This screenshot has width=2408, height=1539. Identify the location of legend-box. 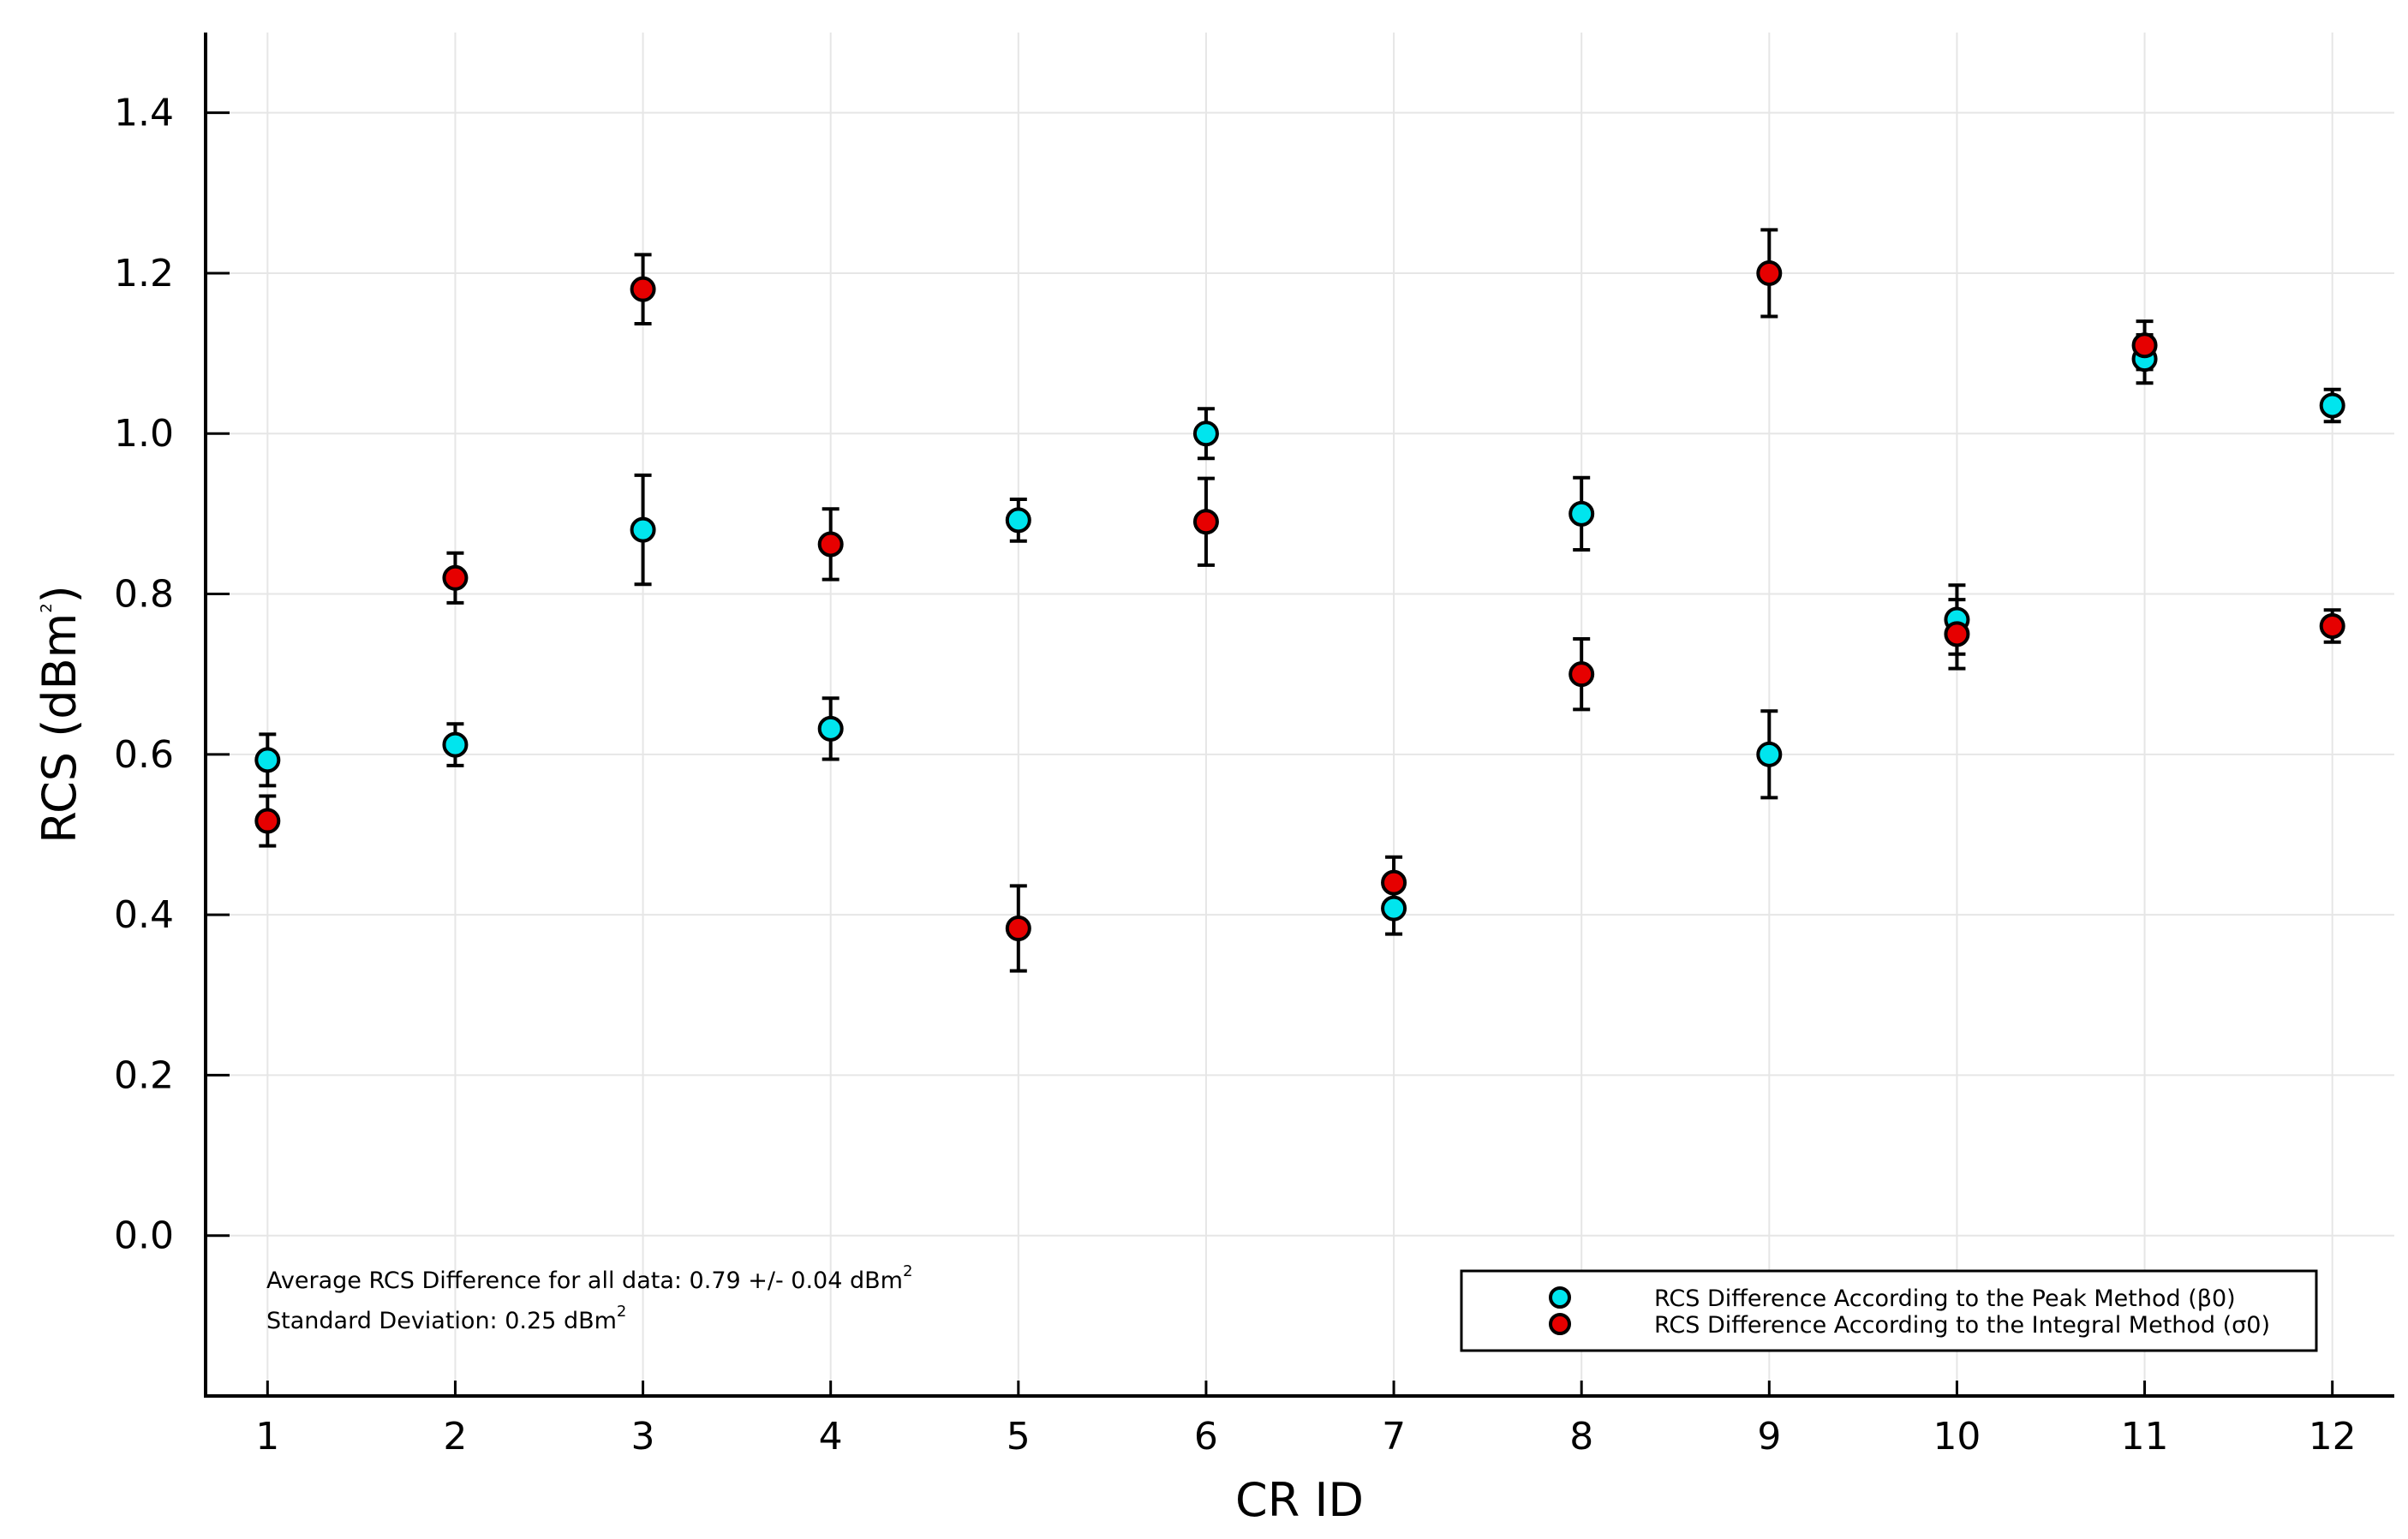
(1889, 1311).